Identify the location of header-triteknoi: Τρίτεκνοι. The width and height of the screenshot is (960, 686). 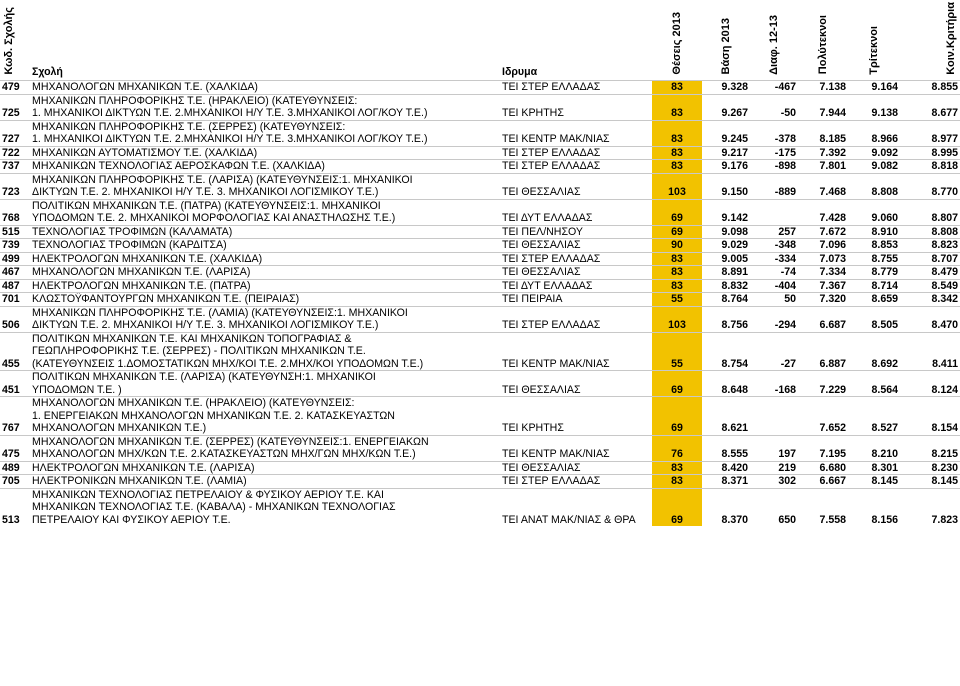
(874, 50).